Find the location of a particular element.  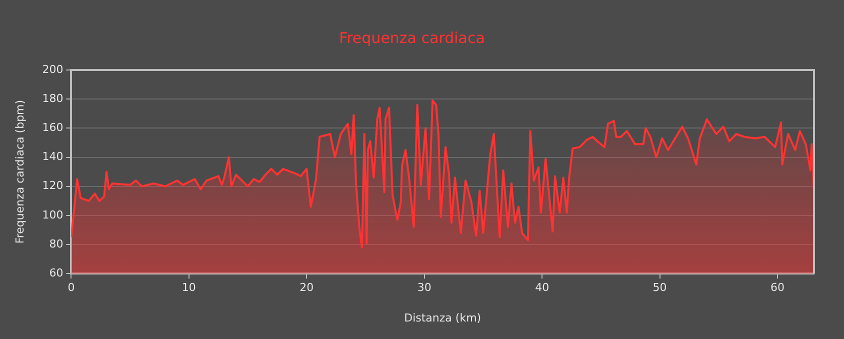

y-tick-label: 140 is located at coordinates (53, 157).